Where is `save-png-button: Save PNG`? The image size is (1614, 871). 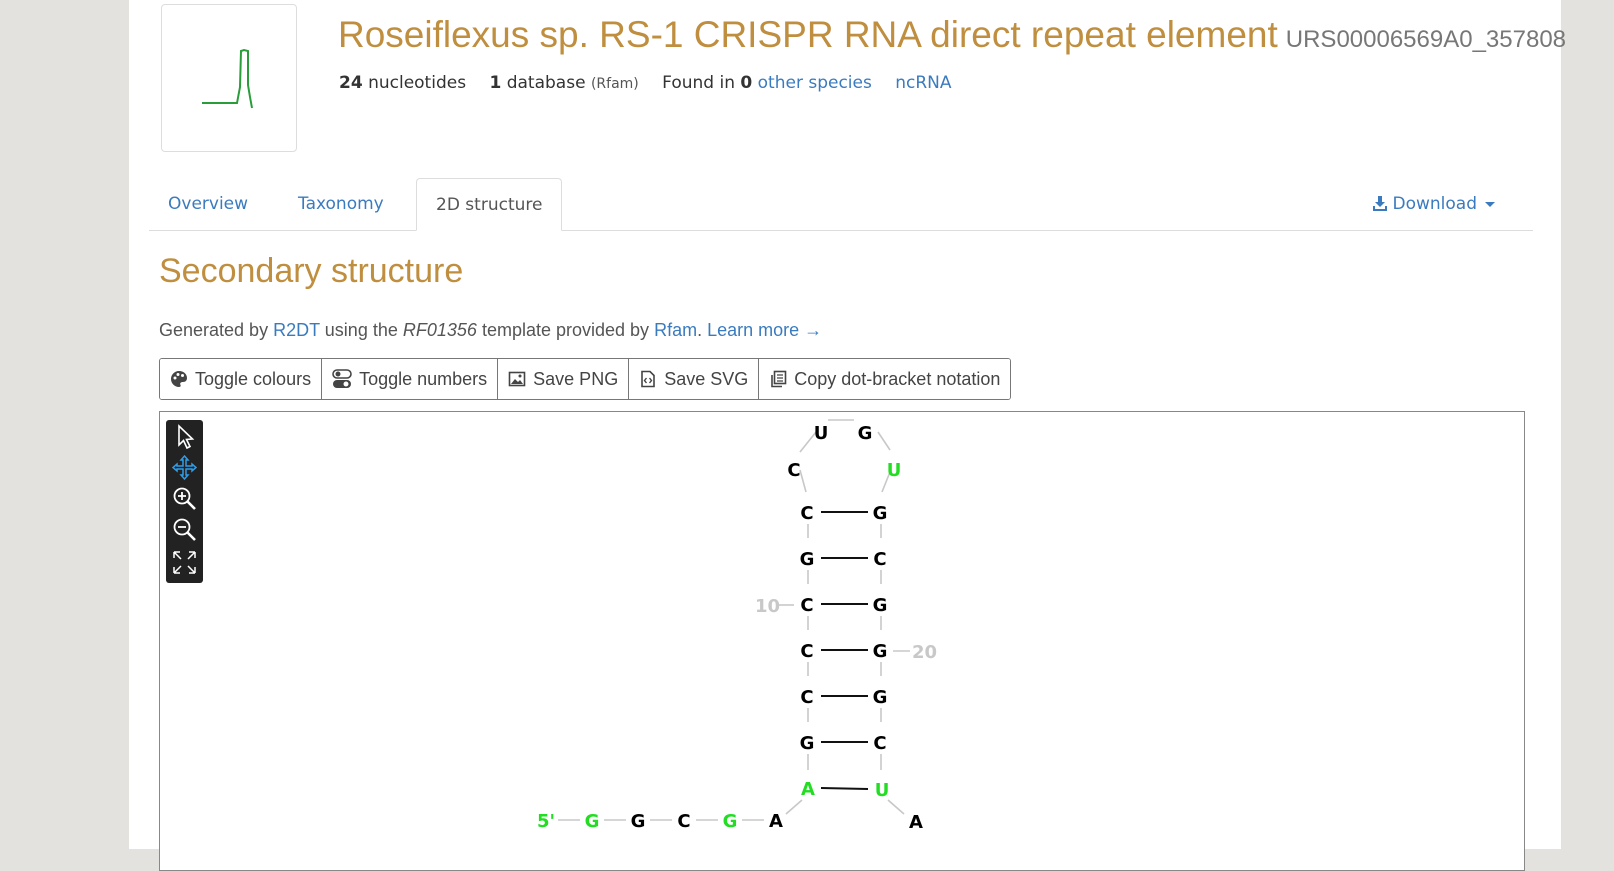 save-png-button: Save PNG is located at coordinates (564, 379).